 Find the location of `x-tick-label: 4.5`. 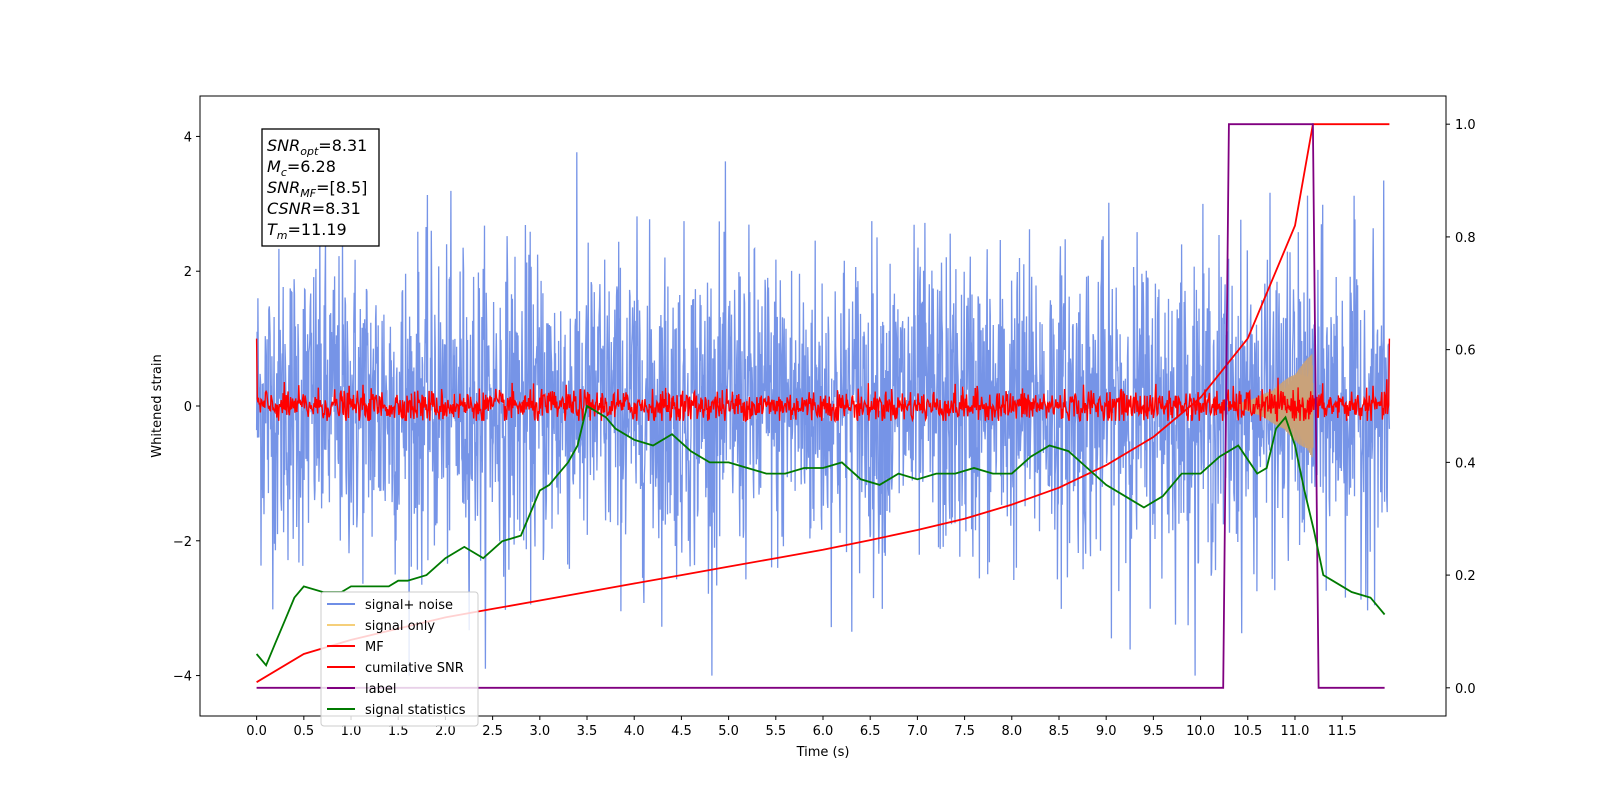

x-tick-label: 4.5 is located at coordinates (681, 731).